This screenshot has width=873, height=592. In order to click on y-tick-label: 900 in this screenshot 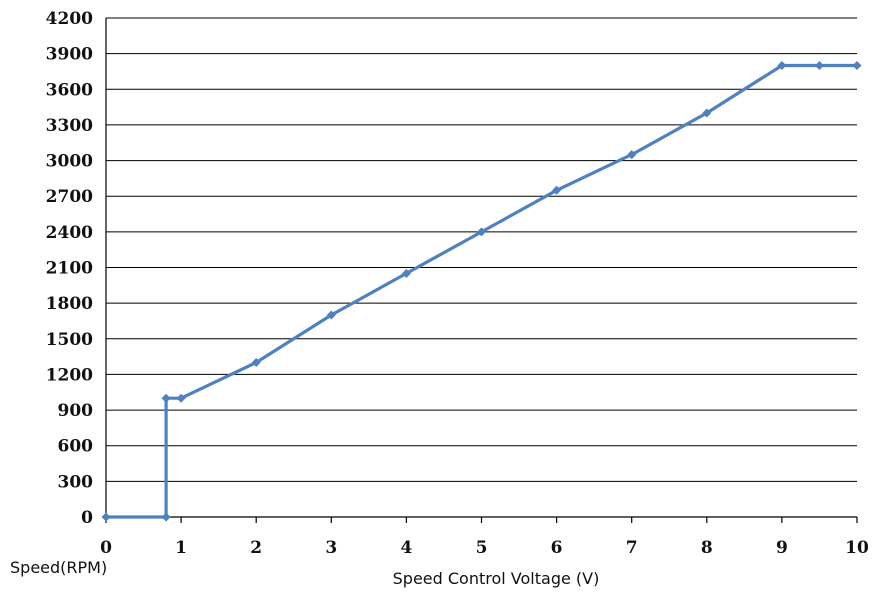, I will do `click(76, 411)`.